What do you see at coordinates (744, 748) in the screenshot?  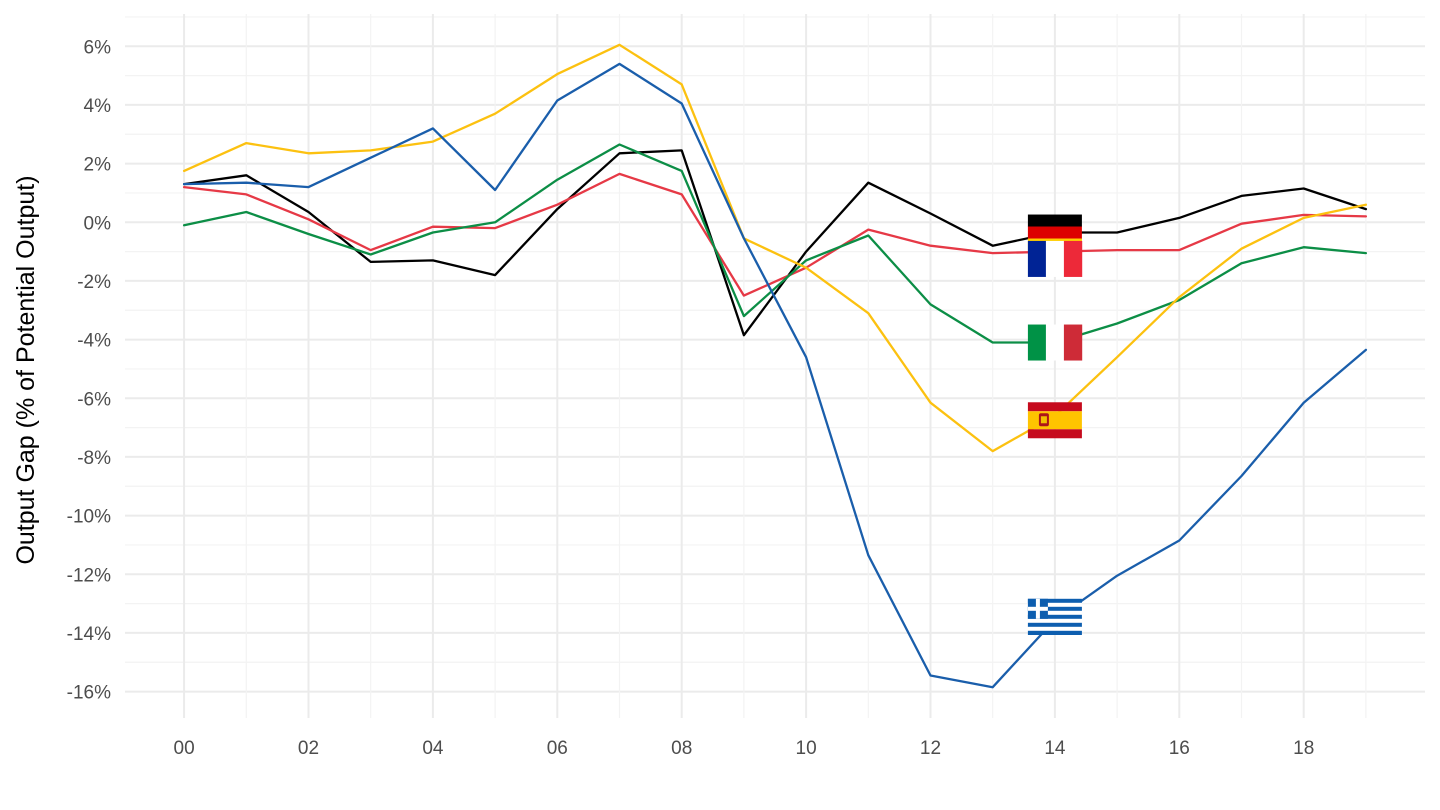 I see `x-axis-tick-labels: 00 02 04 06 08 10 12 14 16 18` at bounding box center [744, 748].